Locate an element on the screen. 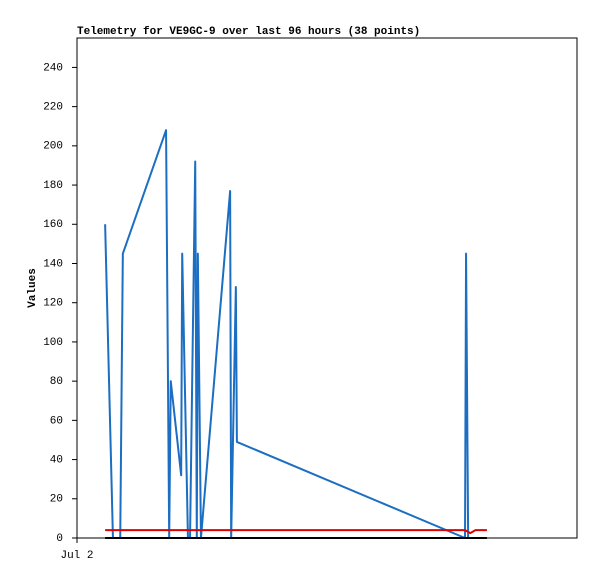 This screenshot has width=597, height=579. y-tick-label: 180 is located at coordinates (53, 186).